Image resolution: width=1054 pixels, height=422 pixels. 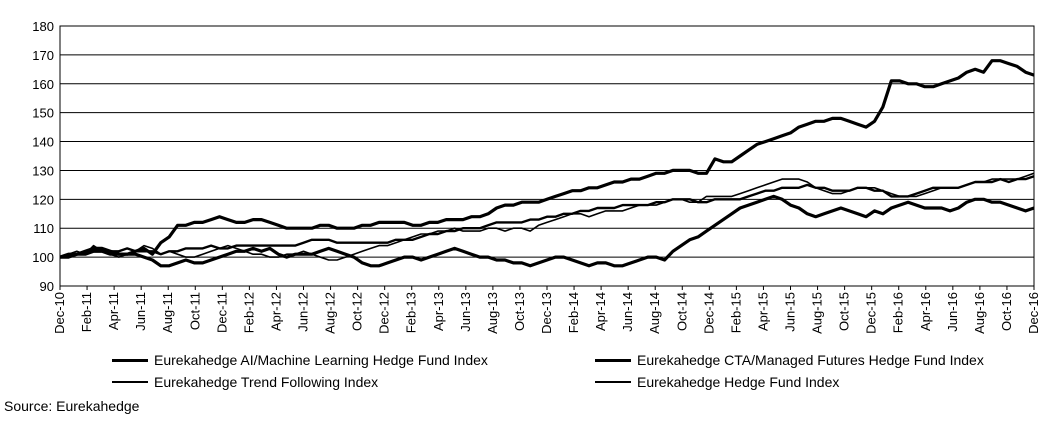 I want to click on y-tick-label: 180, so click(x=43, y=26).